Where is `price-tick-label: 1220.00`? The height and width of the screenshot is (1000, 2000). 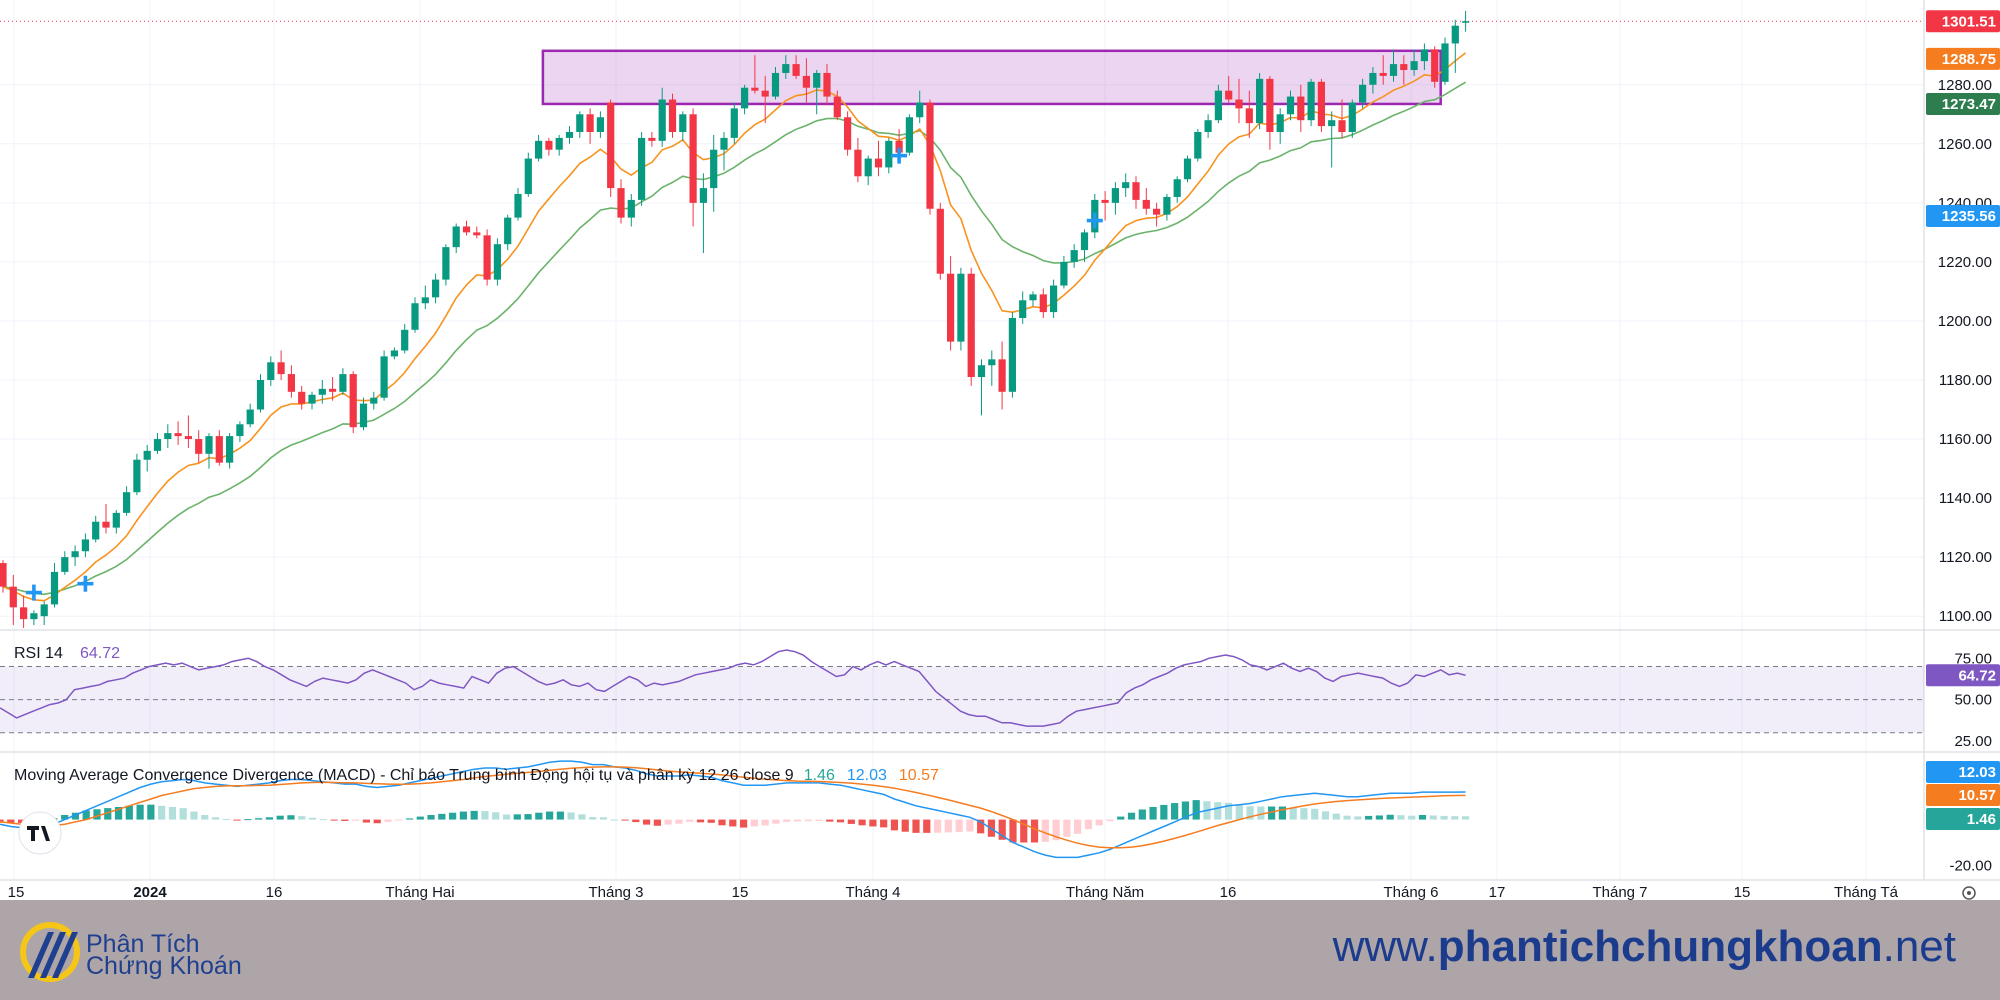
price-tick-label: 1220.00 is located at coordinates (1965, 262).